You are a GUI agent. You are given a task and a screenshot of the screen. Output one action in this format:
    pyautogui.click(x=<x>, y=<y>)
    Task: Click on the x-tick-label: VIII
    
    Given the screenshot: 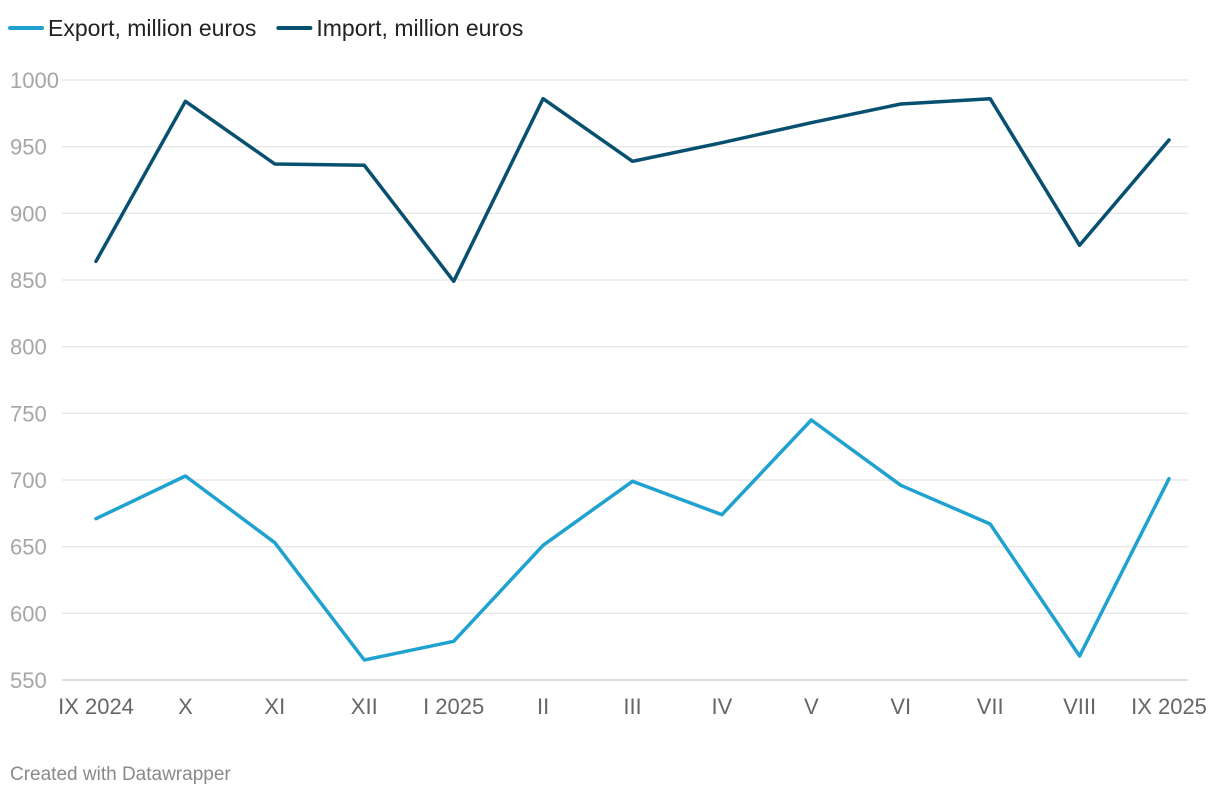 What is the action you would take?
    pyautogui.click(x=1079, y=706)
    